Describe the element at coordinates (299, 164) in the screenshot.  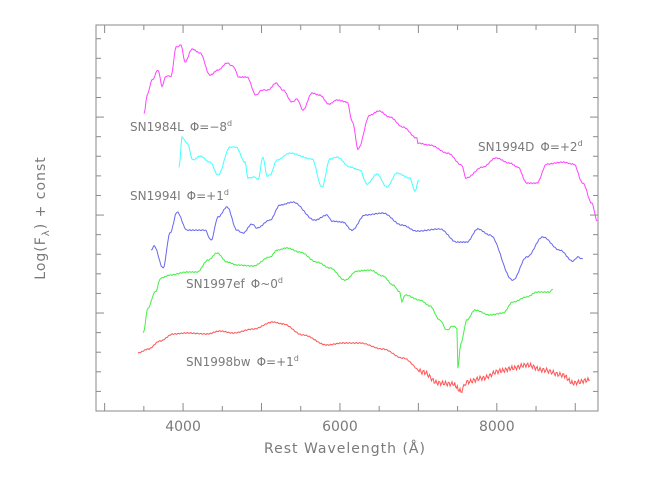
I see `spectrum-line-sn1994i` at that location.